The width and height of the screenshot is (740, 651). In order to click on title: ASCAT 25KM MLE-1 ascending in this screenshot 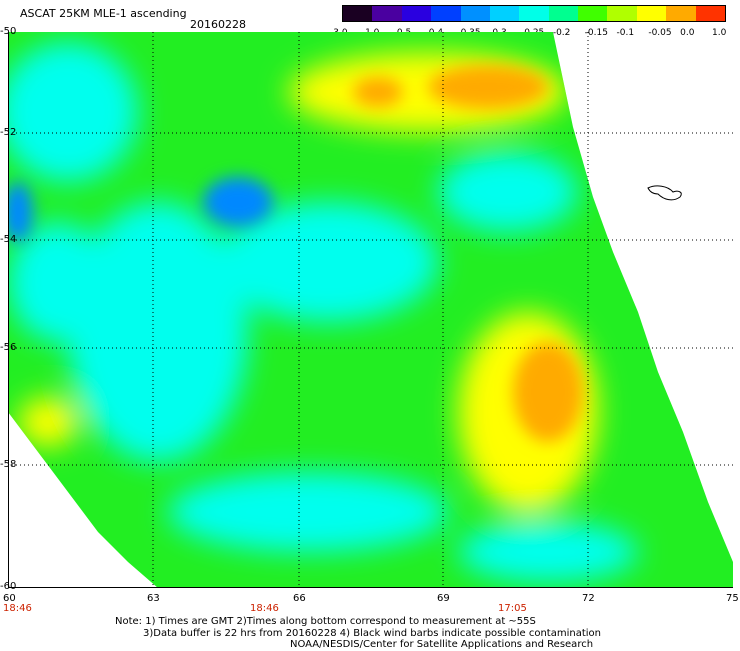, I will do `click(103, 13)`.